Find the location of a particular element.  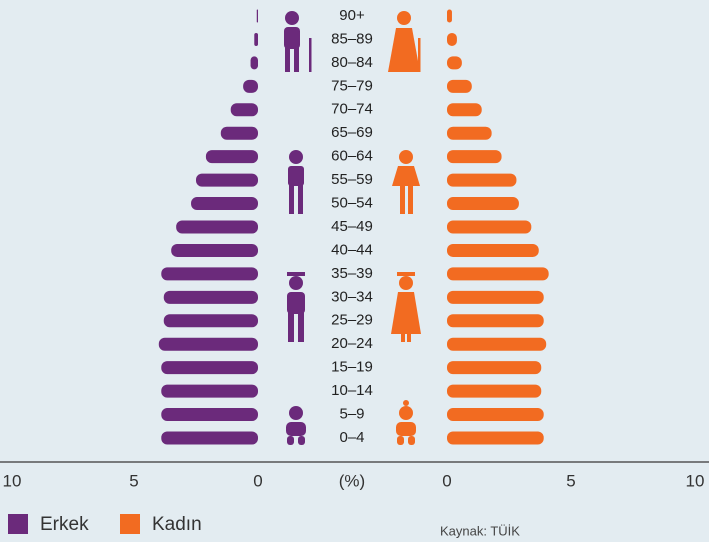

category-label: 15–19 is located at coordinates (352, 367).